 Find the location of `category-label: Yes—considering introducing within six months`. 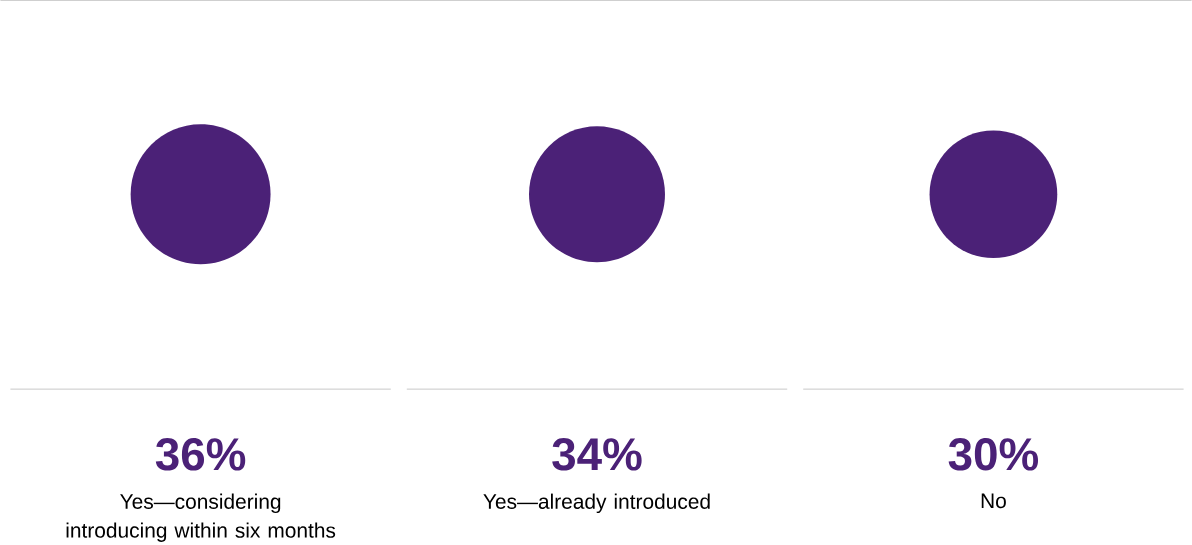

category-label: Yes—considering introducing within six months is located at coordinates (201, 517).